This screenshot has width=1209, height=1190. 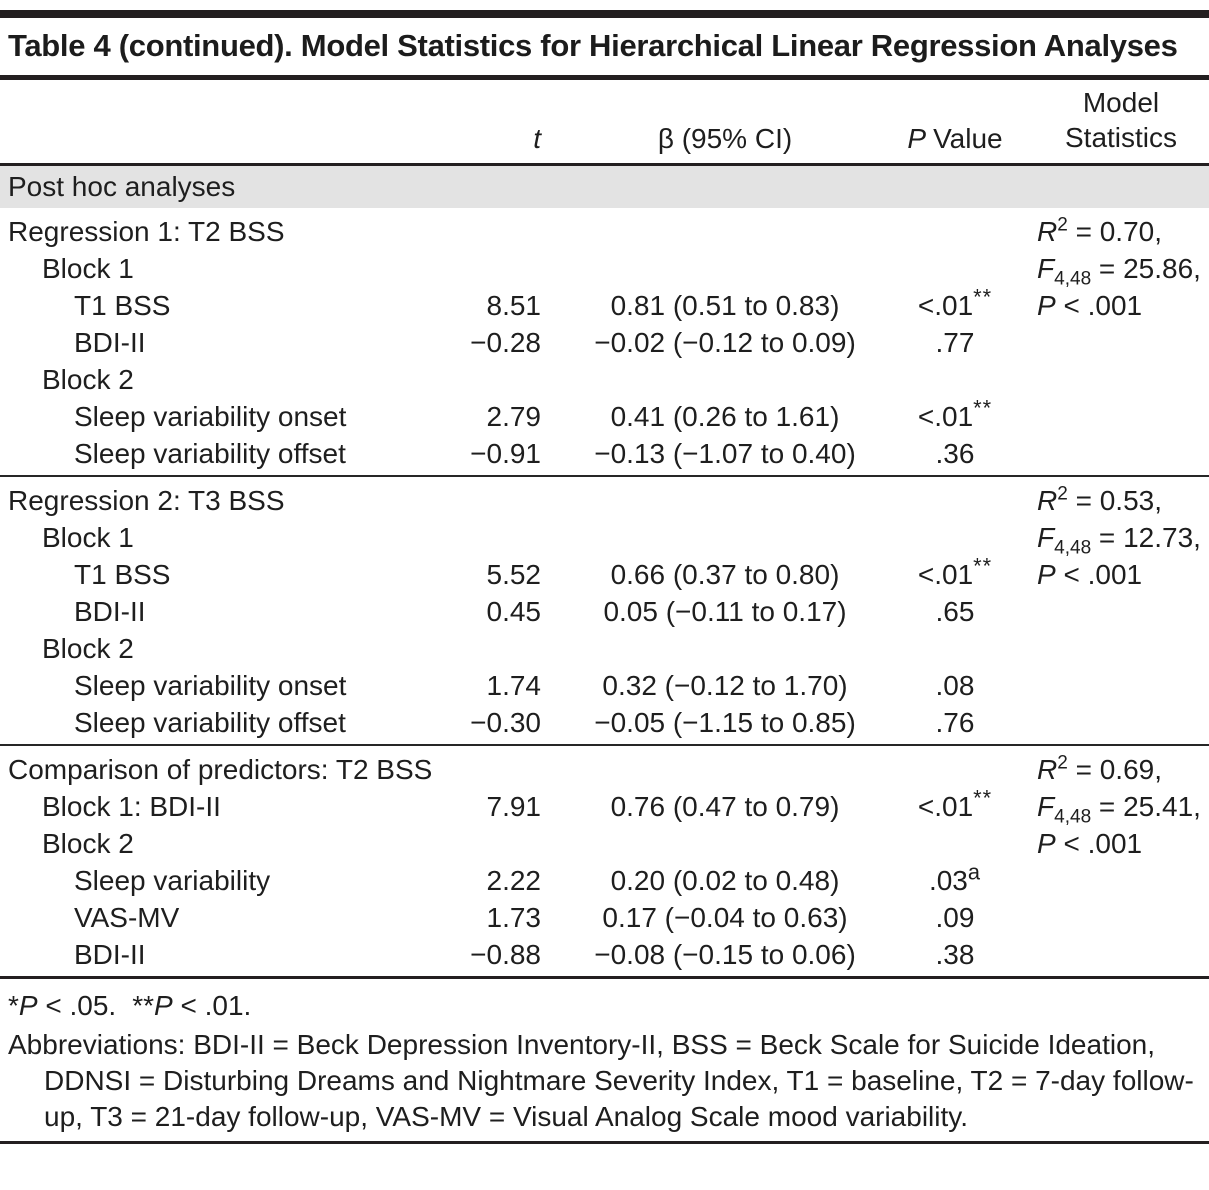 What do you see at coordinates (28, 1006) in the screenshot?
I see `sig-p-1: P` at bounding box center [28, 1006].